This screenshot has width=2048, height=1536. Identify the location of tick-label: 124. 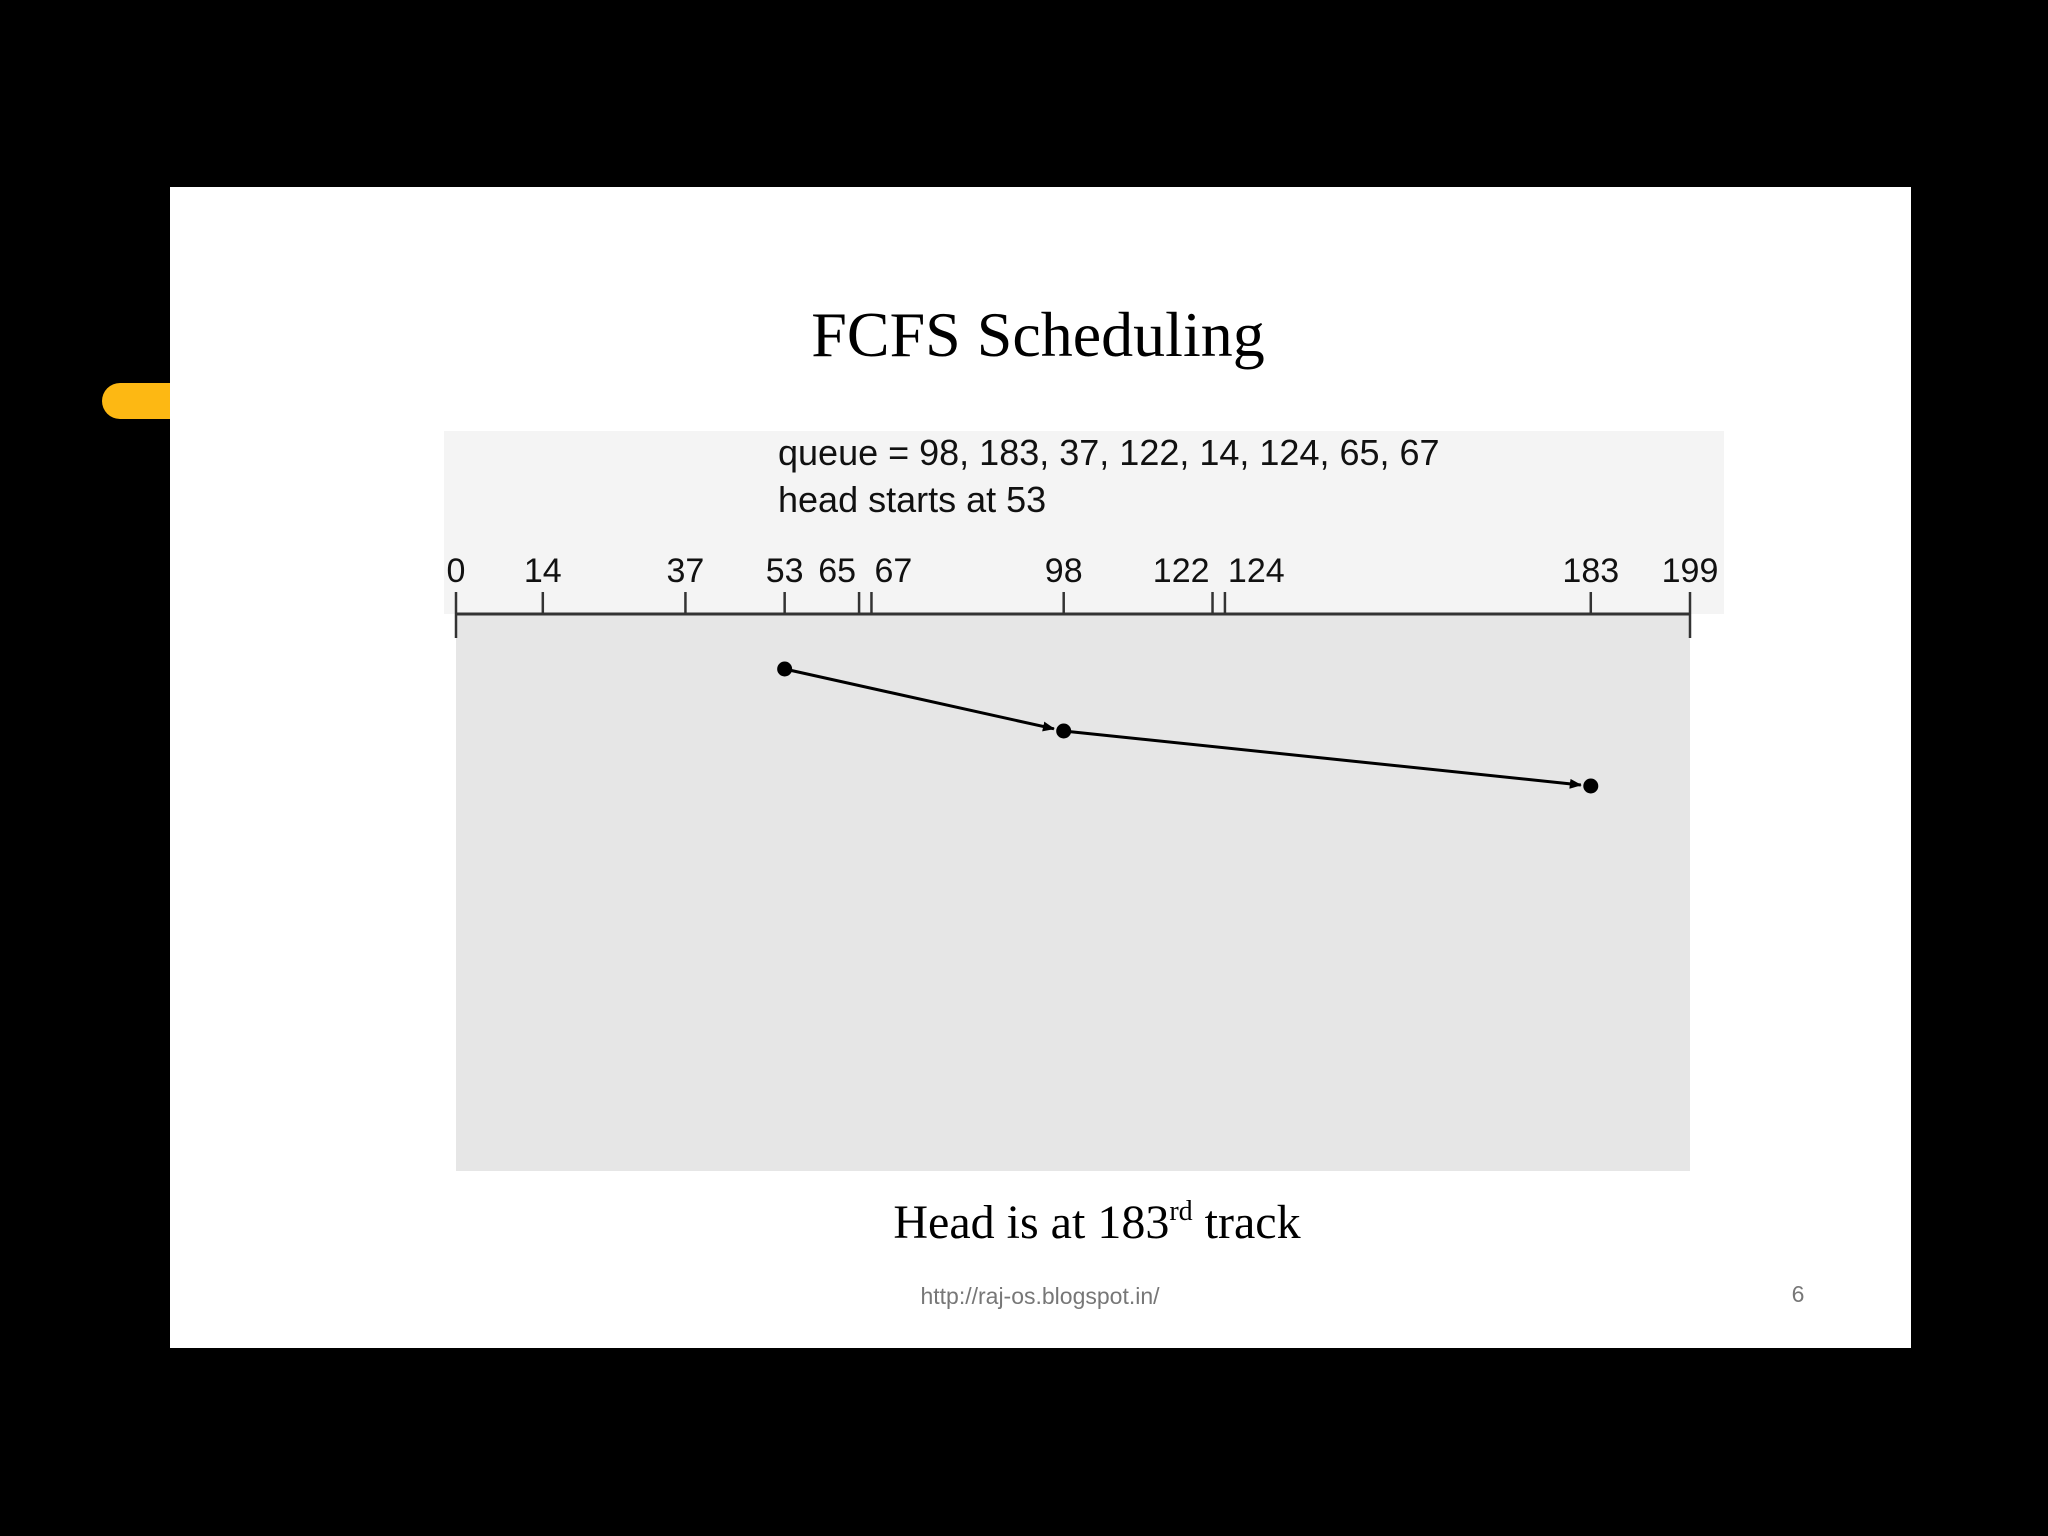
(1256, 571).